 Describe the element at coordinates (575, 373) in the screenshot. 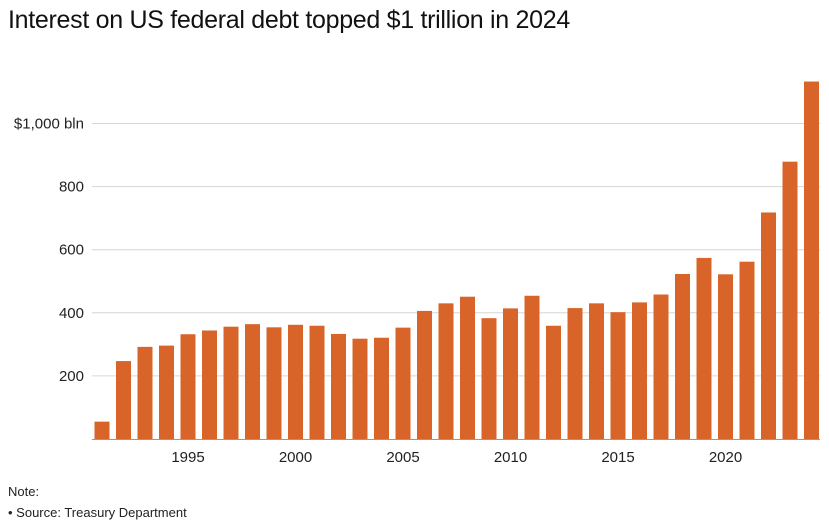

I see `bar-2013` at that location.